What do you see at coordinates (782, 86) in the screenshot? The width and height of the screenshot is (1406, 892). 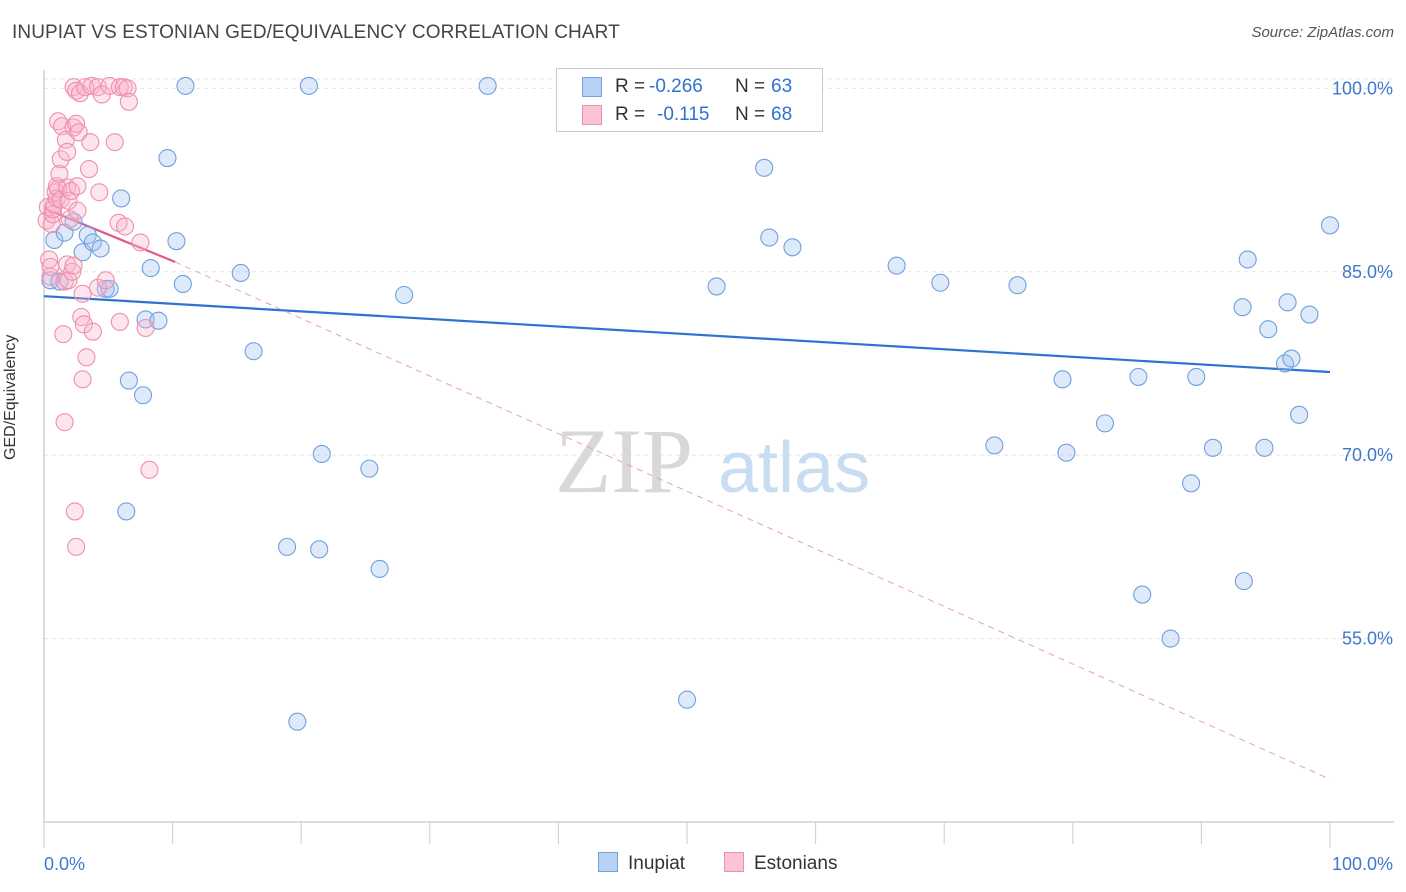 I see `legend-n-value-inupiat: 63` at bounding box center [782, 86].